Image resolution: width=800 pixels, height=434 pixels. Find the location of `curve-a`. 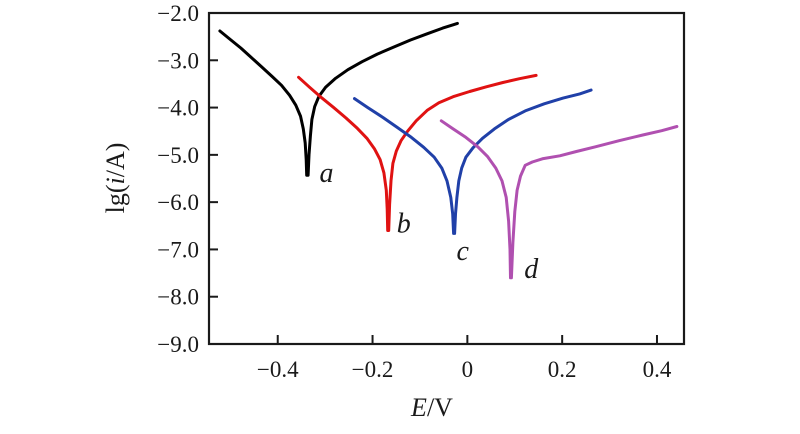

curve-a is located at coordinates (338, 99).